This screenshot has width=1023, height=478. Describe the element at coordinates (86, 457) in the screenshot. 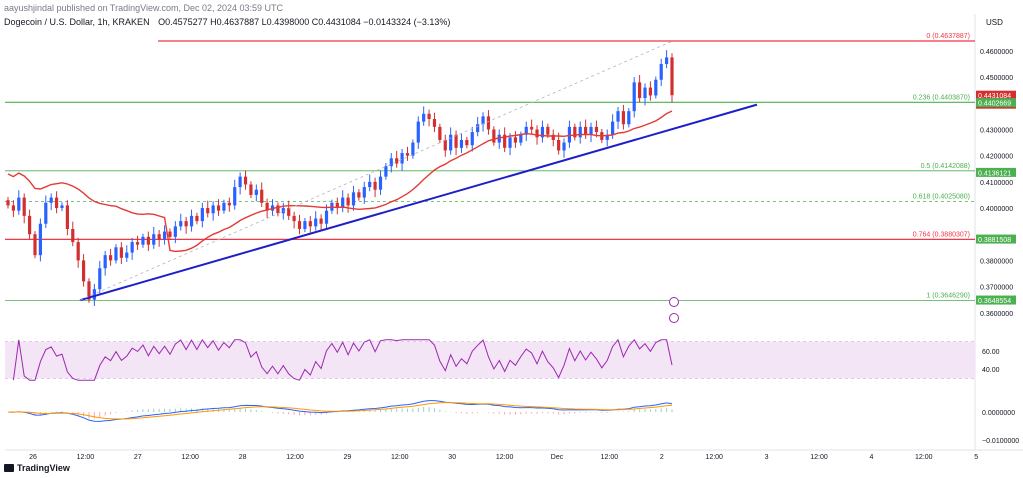

I see `time-tick-1: 12:00` at that location.